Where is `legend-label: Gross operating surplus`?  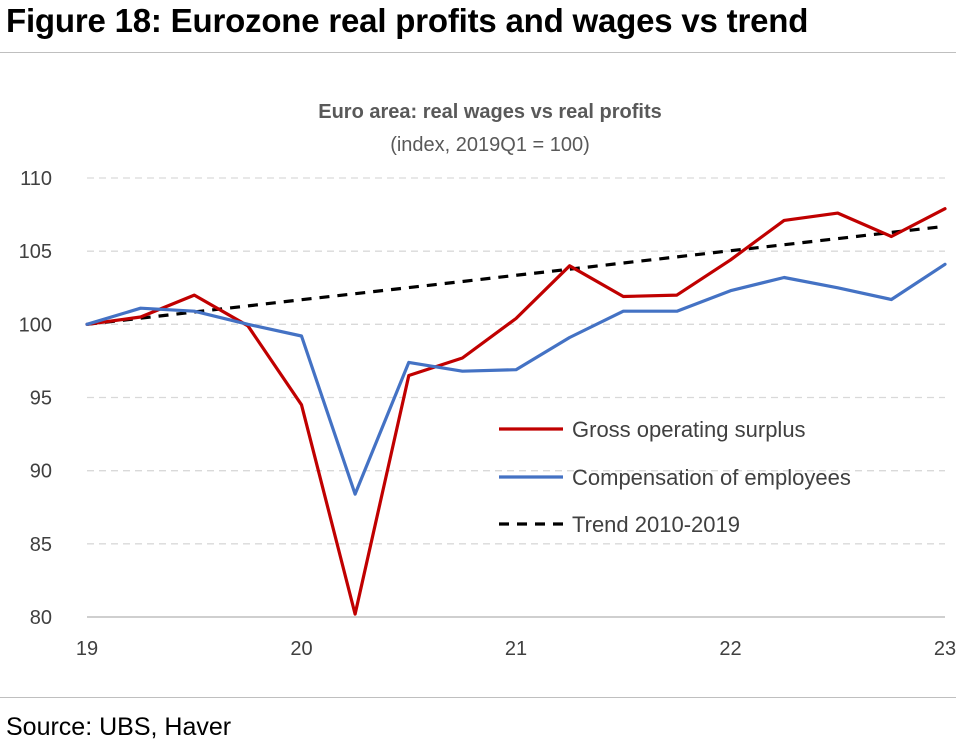
legend-label: Gross operating surplus is located at coordinates (689, 429).